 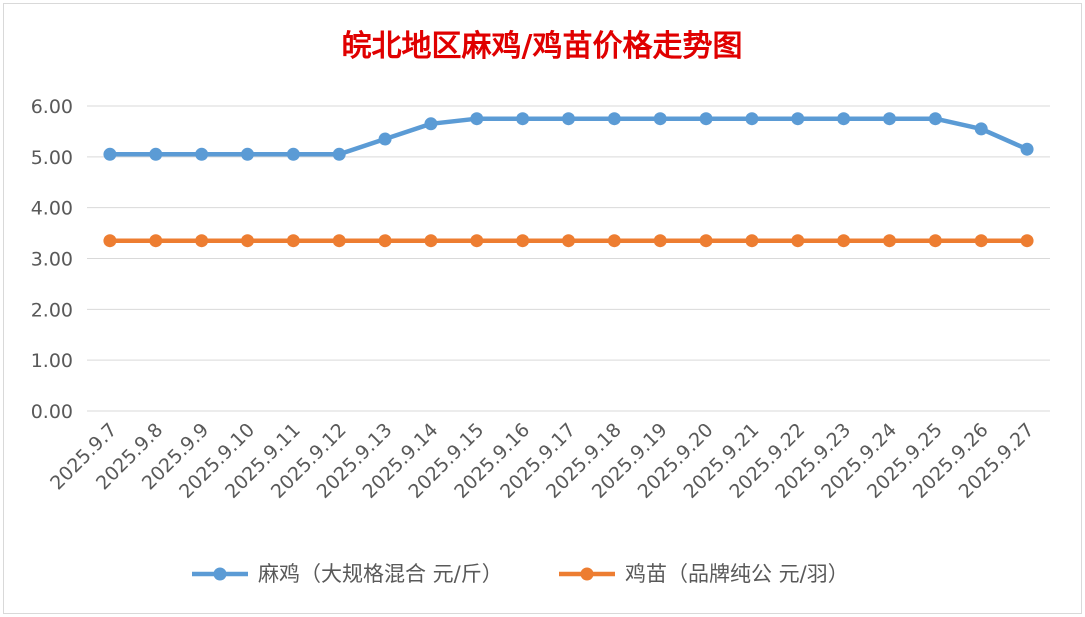 I want to click on y-tick-label: 2.00, so click(x=52, y=310).